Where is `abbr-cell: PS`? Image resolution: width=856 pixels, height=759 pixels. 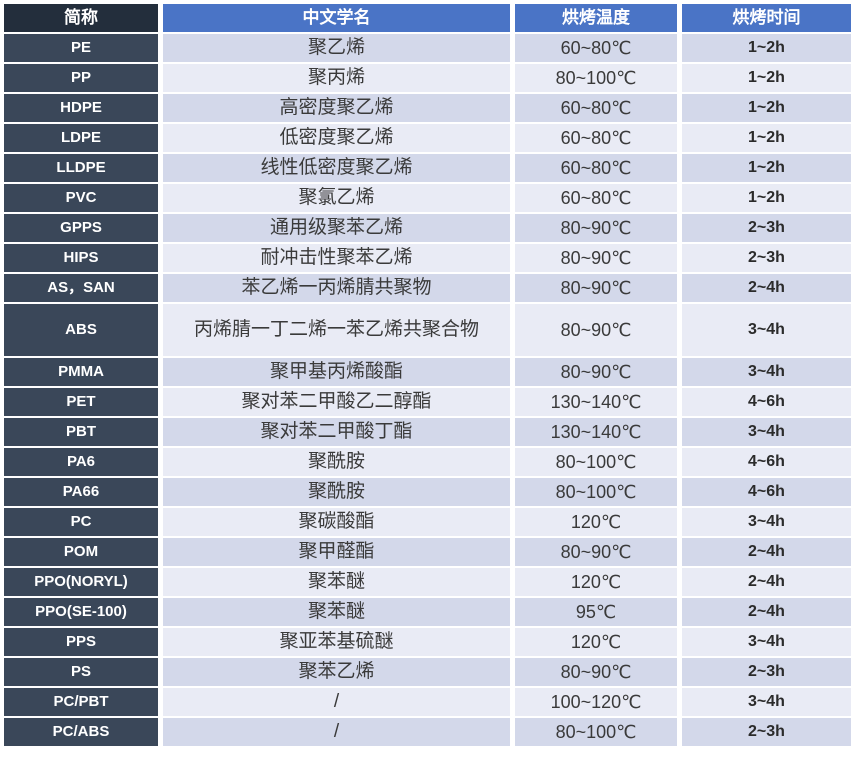 abbr-cell: PS is located at coordinates (81, 672).